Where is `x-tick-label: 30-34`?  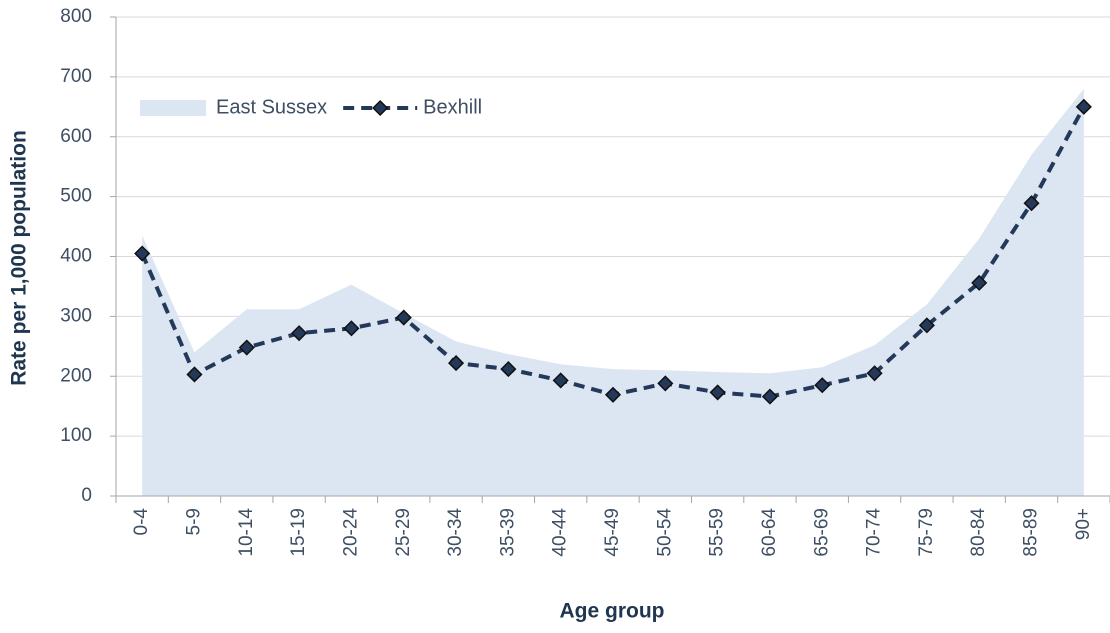 x-tick-label: 30-34 is located at coordinates (455, 532).